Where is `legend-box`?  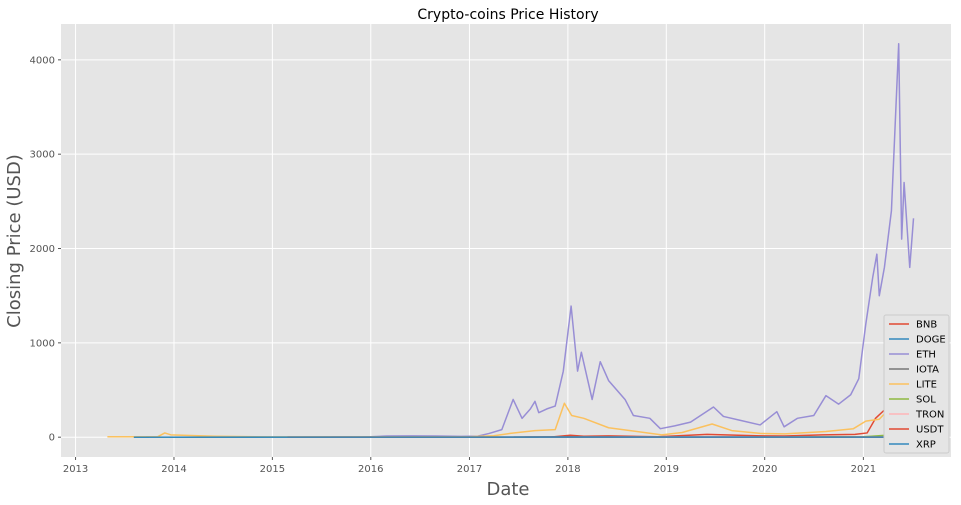
legend-box is located at coordinates (916, 384).